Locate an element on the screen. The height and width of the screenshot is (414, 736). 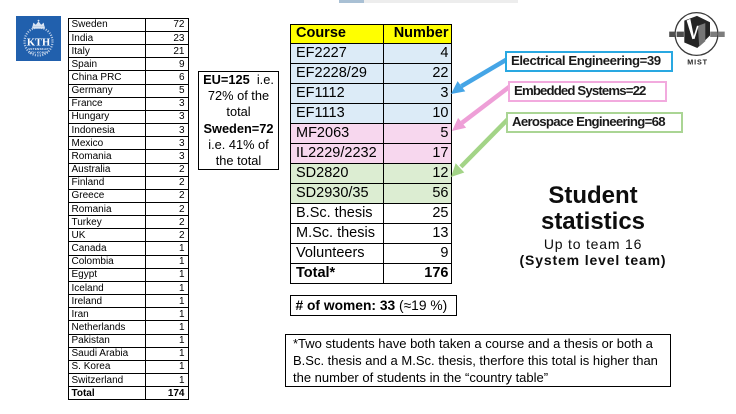
svg-text: KTH is located at coordinates (38, 43).